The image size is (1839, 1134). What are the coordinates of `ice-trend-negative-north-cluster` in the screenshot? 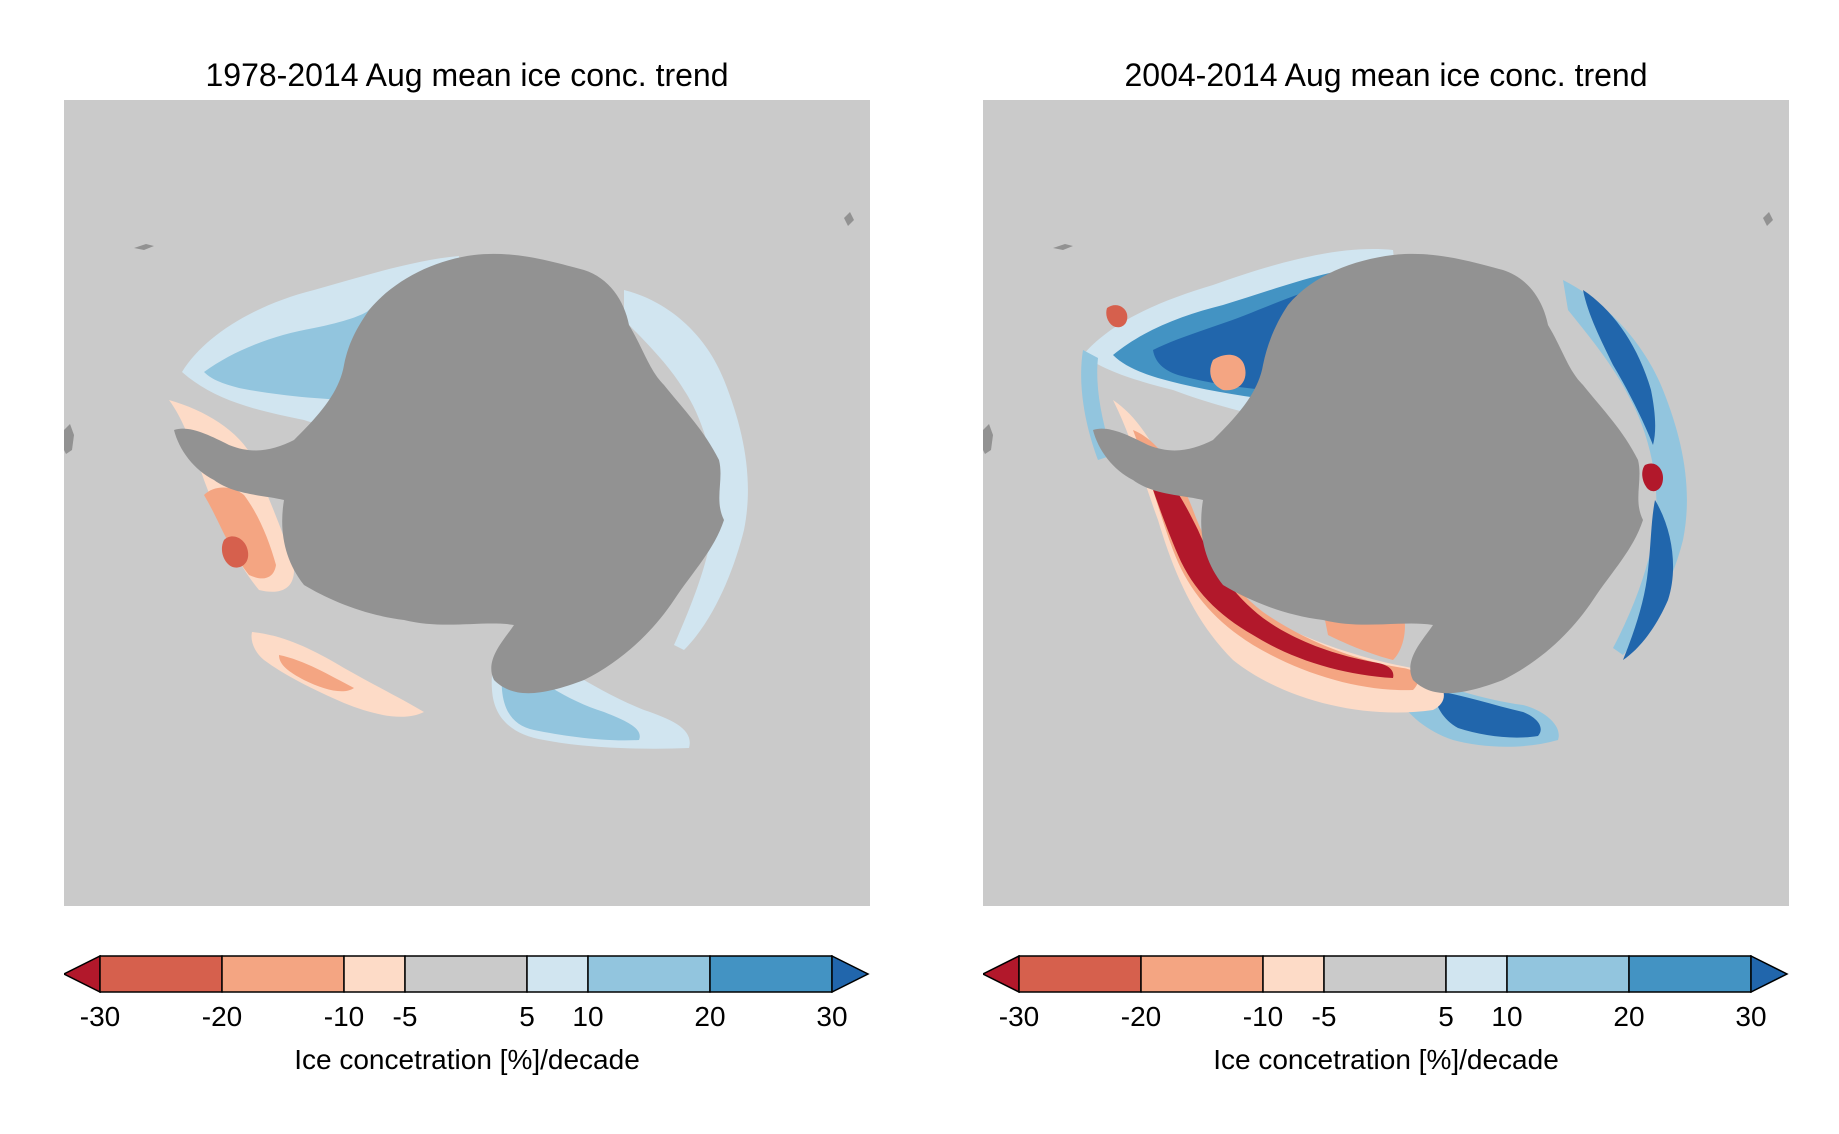 It's located at (1228, 372).